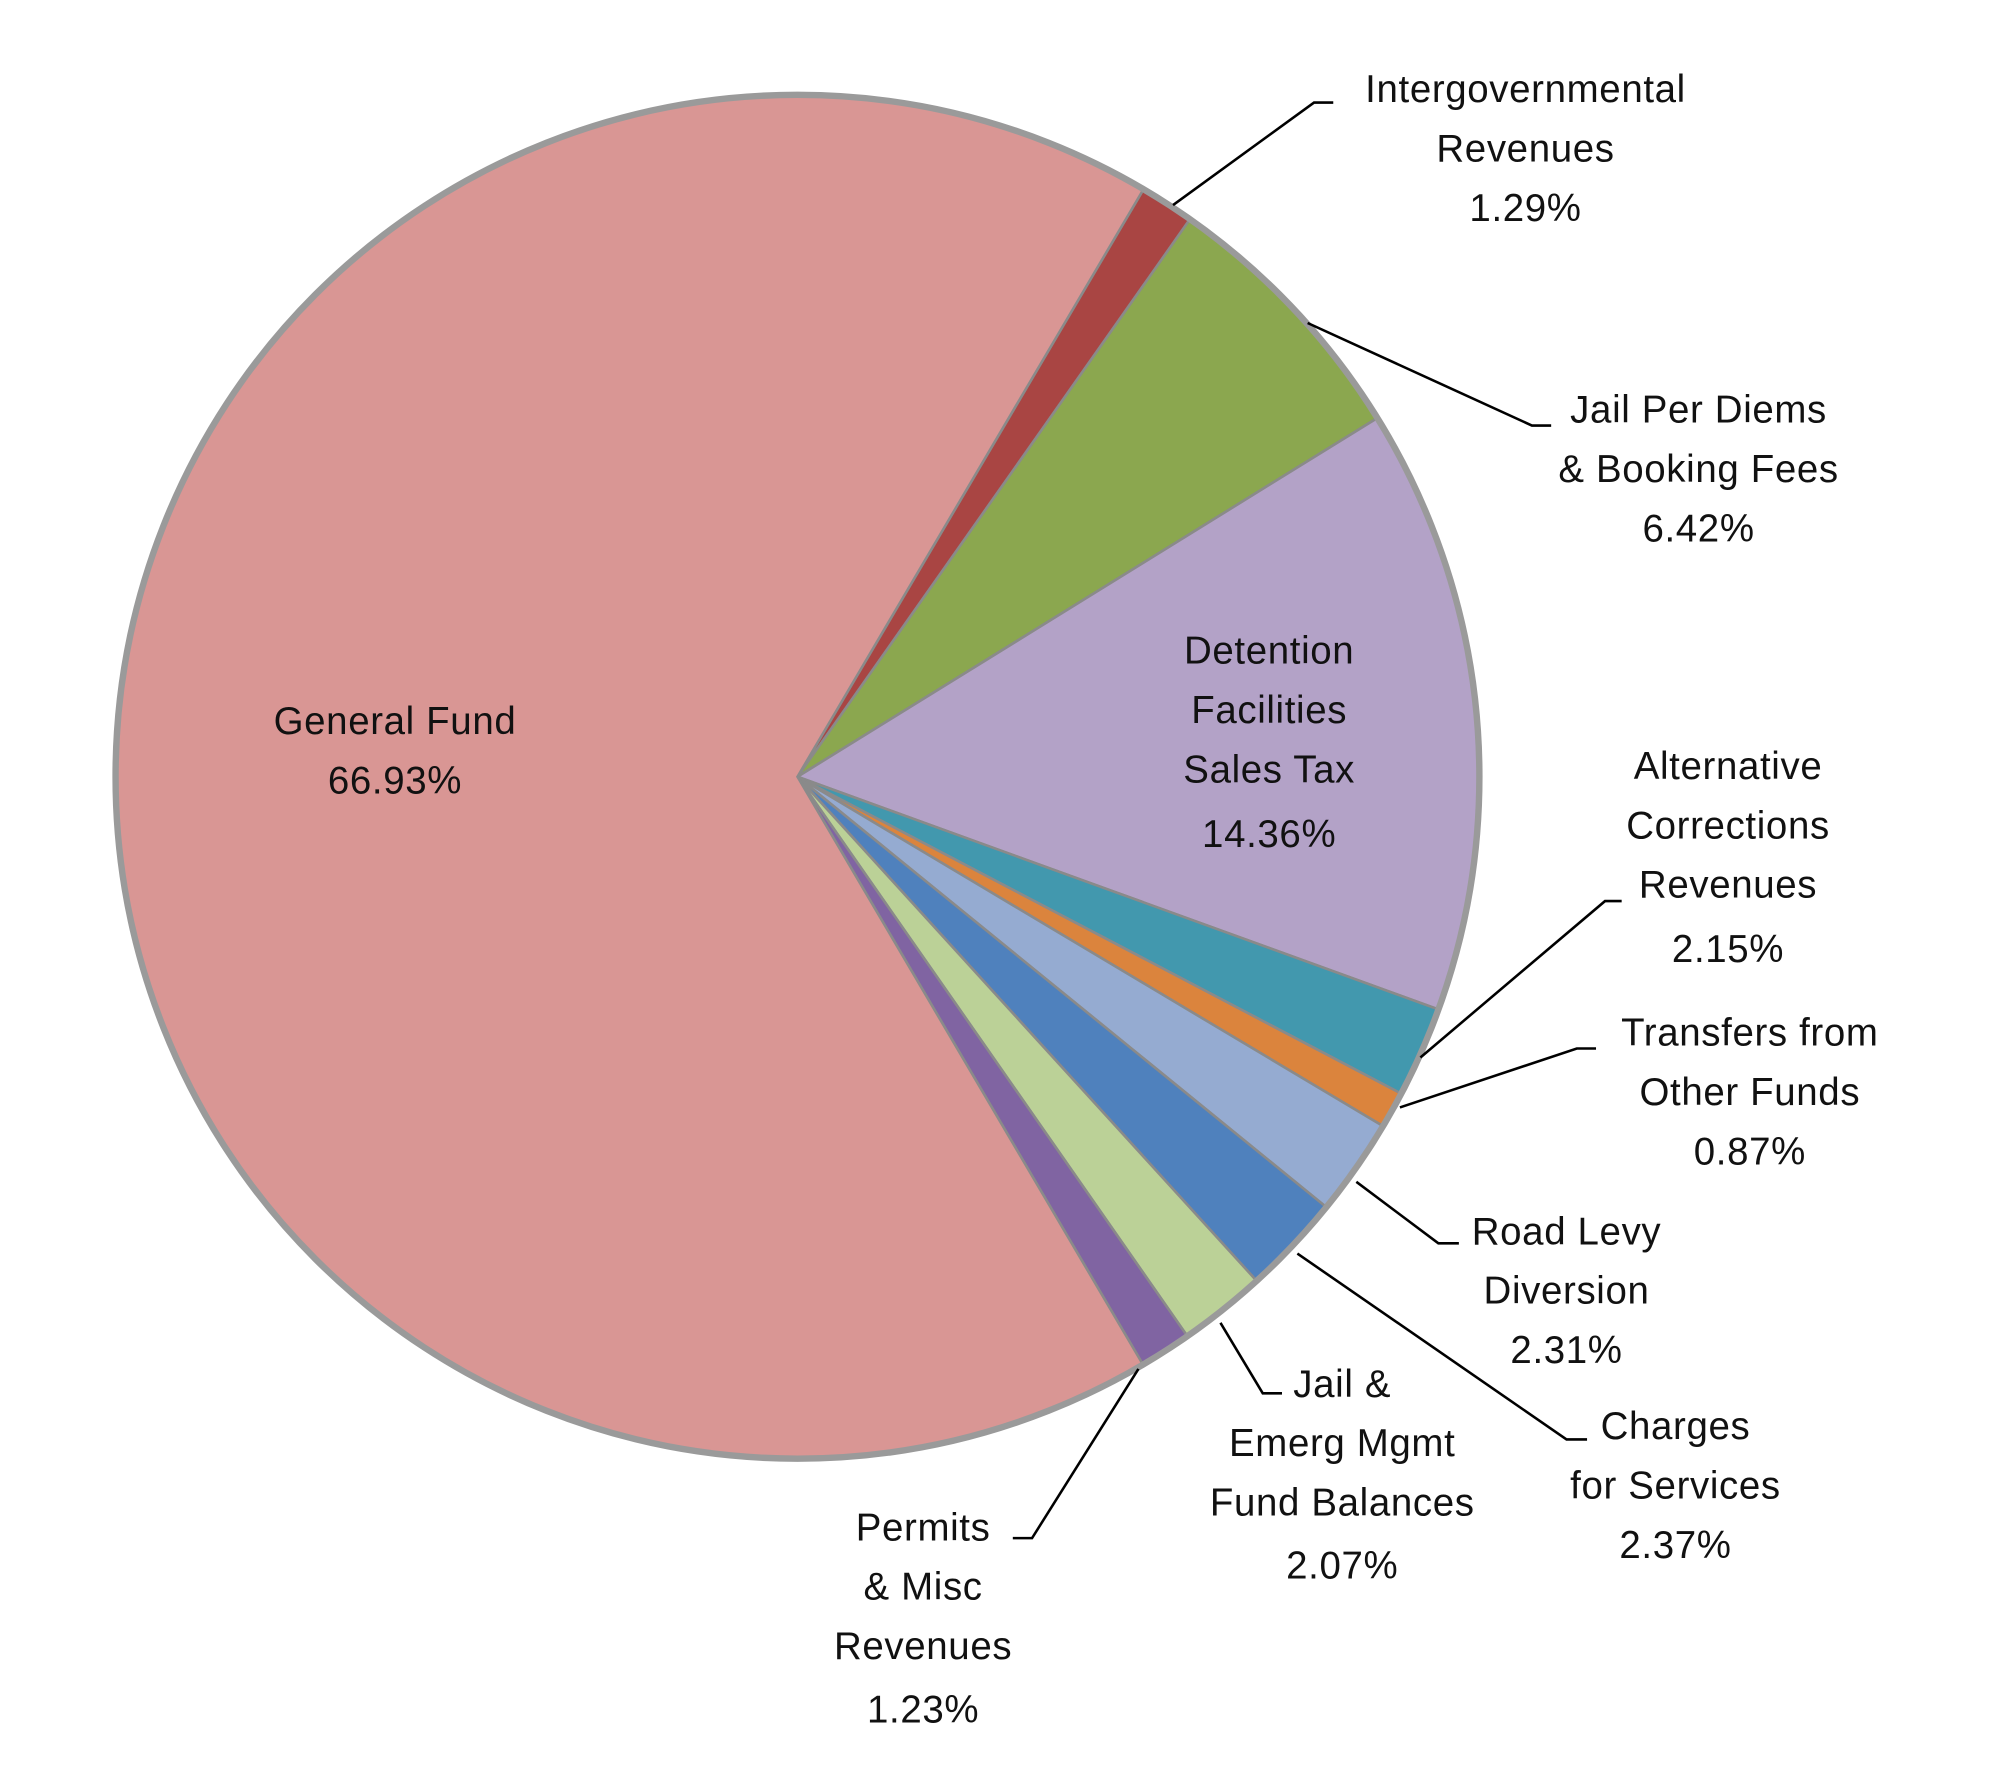 Image resolution: width=2000 pixels, height=1765 pixels. What do you see at coordinates (1498, 1078) in the screenshot?
I see `leader-line-transfers-from-other-funds` at bounding box center [1498, 1078].